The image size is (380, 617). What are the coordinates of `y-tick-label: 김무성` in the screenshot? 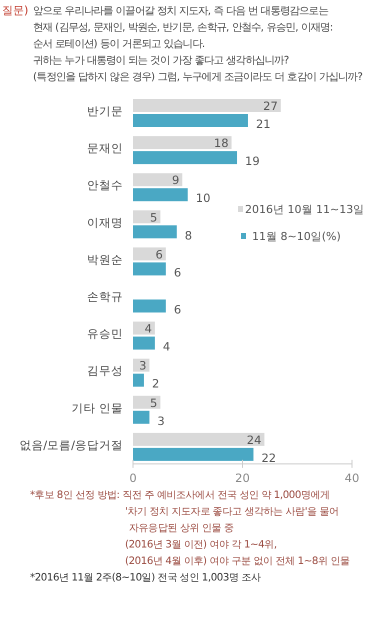 It's located at (105, 371).